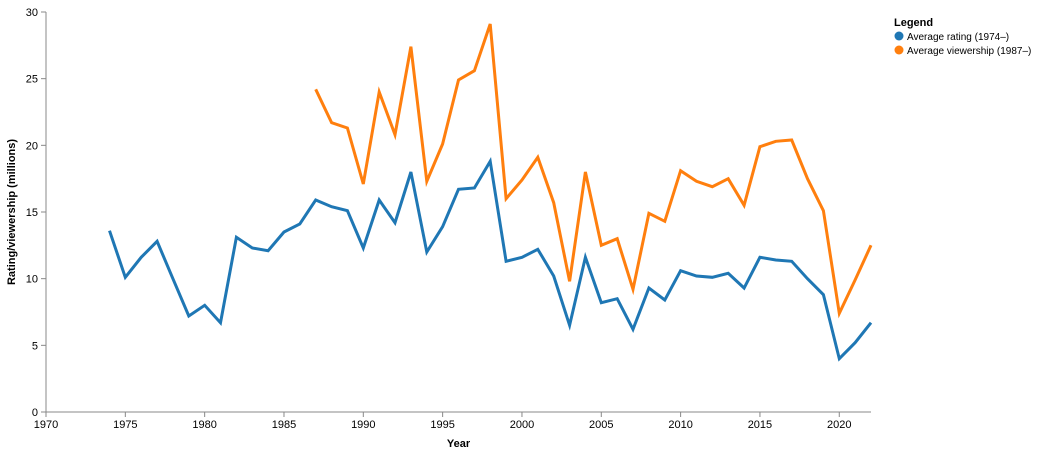 This screenshot has width=1042, height=456. Describe the element at coordinates (760, 425) in the screenshot. I see `x-tick-label: 2015` at that location.